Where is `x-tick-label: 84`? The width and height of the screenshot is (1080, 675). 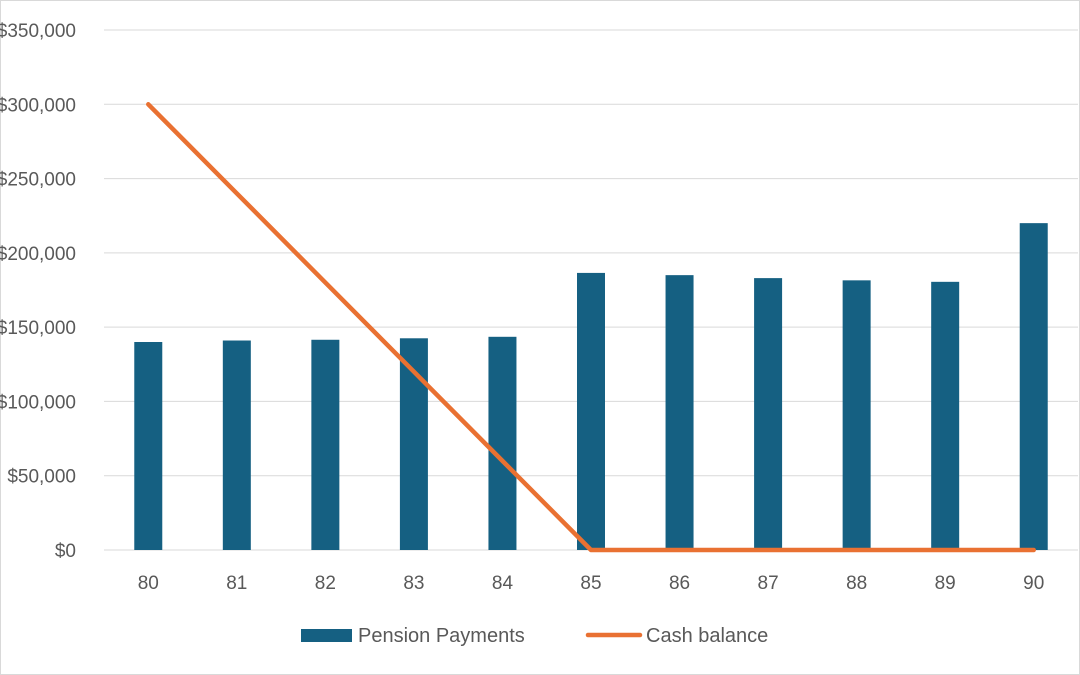
x-tick-label: 84 is located at coordinates (503, 583).